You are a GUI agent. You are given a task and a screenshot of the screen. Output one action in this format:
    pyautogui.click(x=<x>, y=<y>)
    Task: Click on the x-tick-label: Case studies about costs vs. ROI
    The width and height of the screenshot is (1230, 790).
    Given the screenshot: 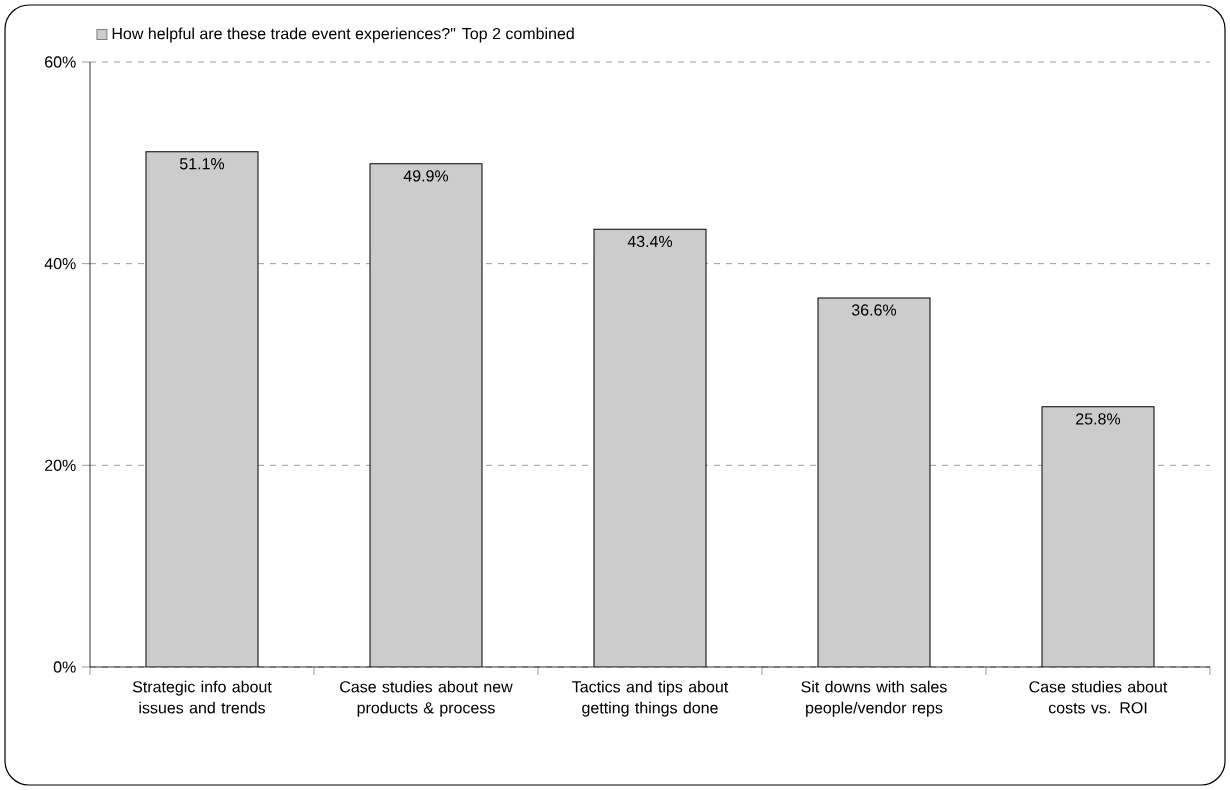 What is the action you would take?
    pyautogui.click(x=1098, y=697)
    